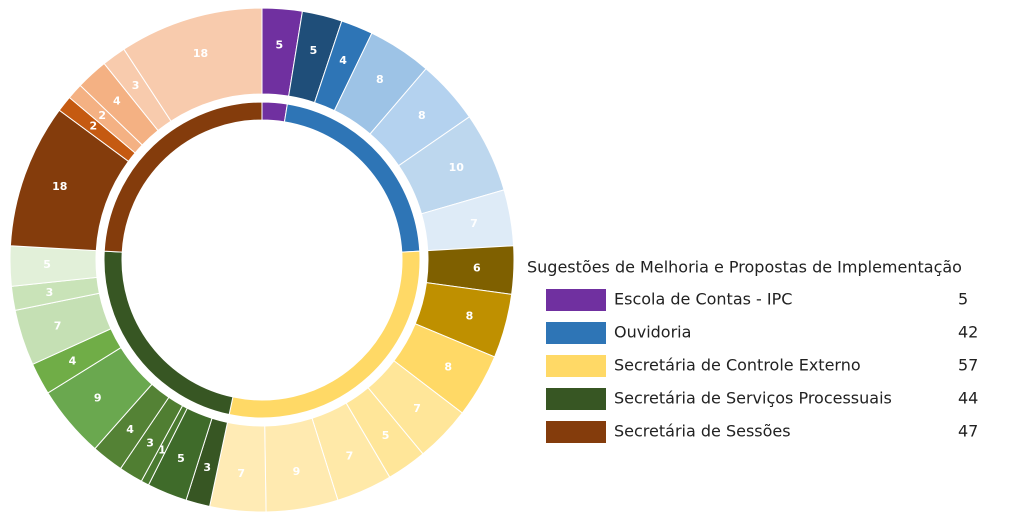 The height and width of the screenshot is (513, 1035). I want to click on legend-label: Secretária de Controle Externo, so click(737, 365).